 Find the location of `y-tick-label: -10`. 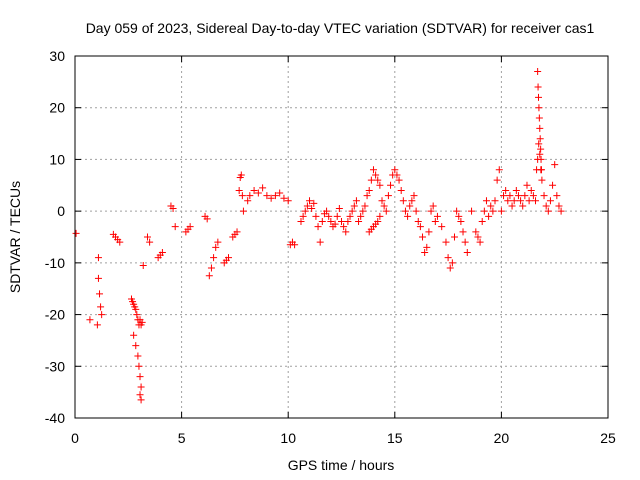

y-tick-label: -10 is located at coordinates (55, 263).